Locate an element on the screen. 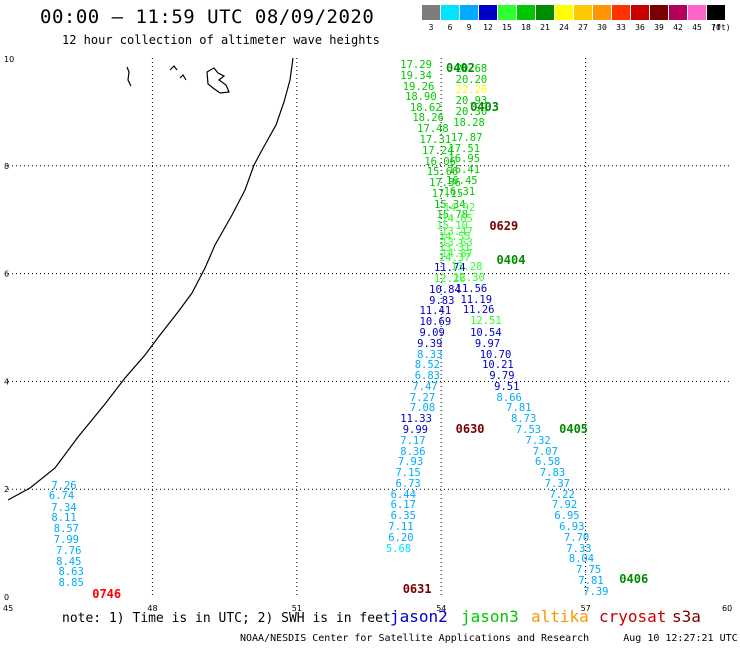  wave-height-value: 6.58 is located at coordinates (548, 462).